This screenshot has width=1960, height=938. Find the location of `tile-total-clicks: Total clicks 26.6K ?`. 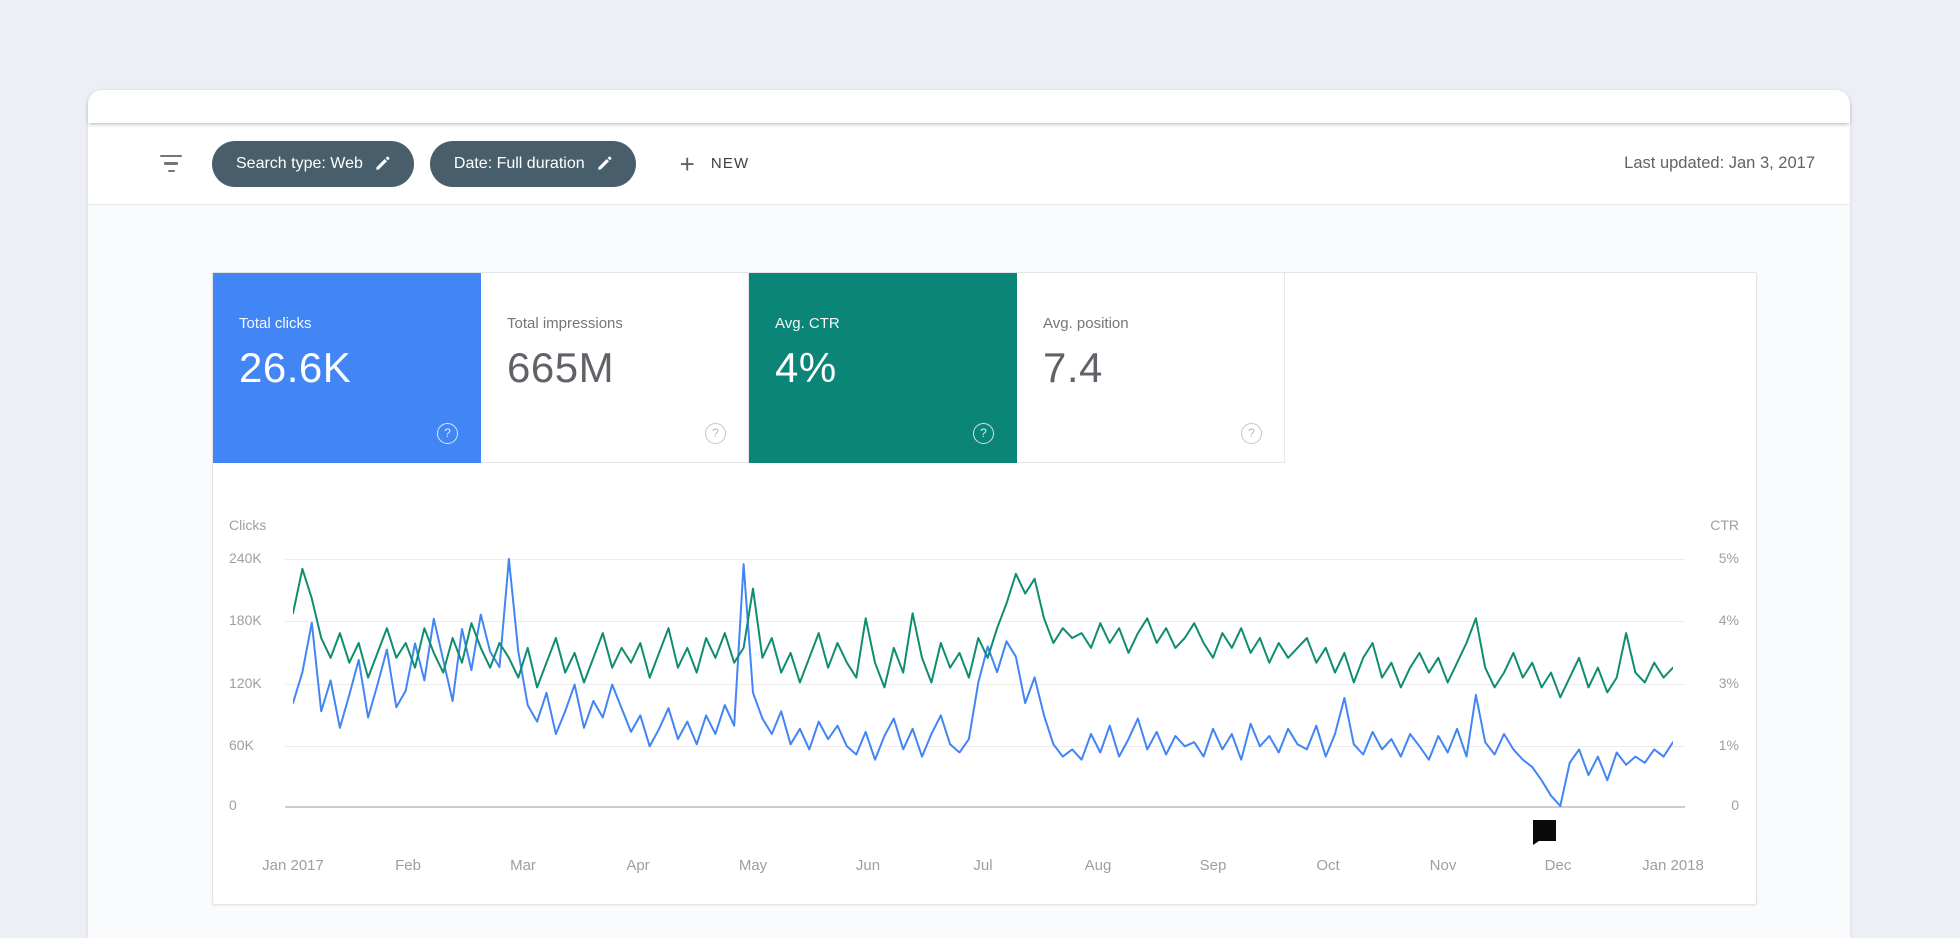

tile-total-clicks: Total clicks 26.6K ? is located at coordinates (347, 368).